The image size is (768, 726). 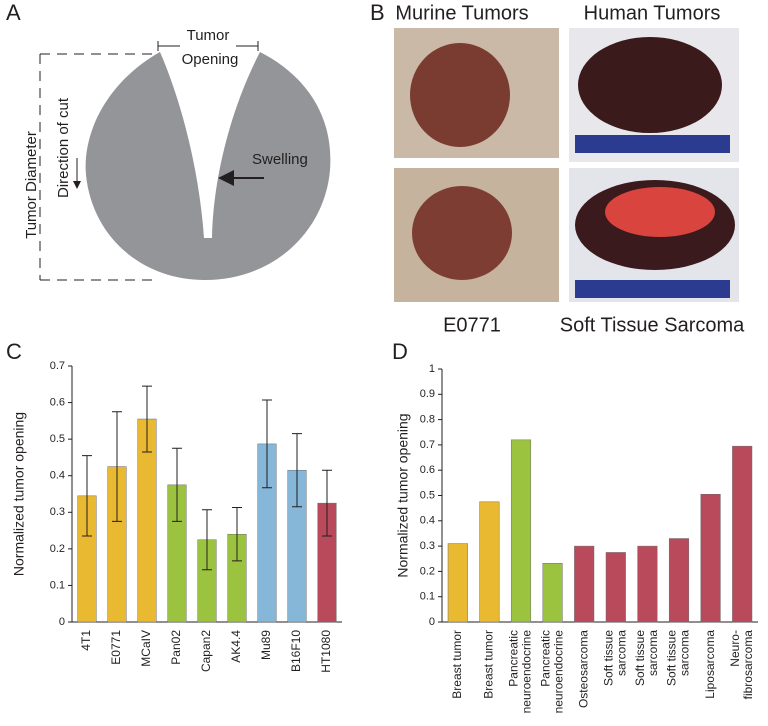 I want to click on photo-title: Human Tumors, so click(x=652, y=13).